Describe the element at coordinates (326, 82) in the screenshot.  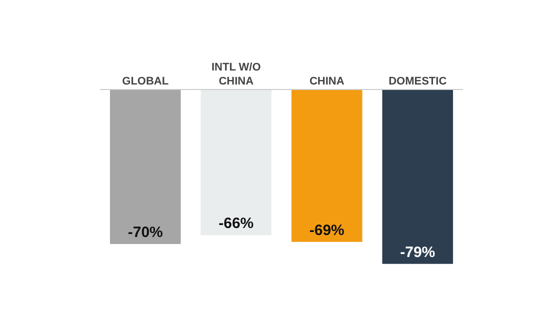
I see `x-tick-label: CHINA` at that location.